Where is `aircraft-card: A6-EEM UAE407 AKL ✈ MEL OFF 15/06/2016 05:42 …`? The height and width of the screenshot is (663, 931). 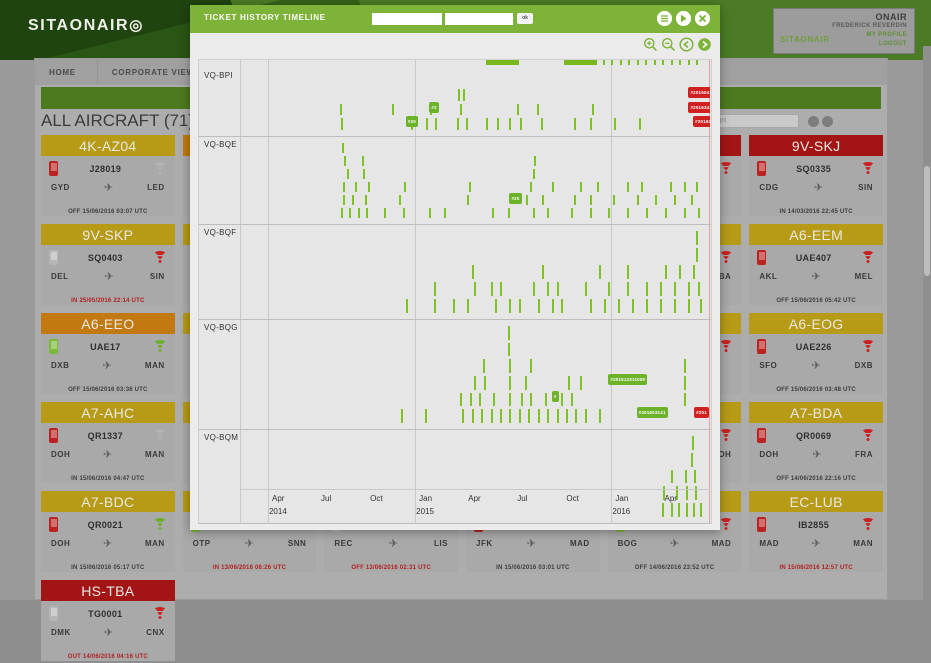
aircraft-card: A6-EEM UAE407 AKL ✈ MEL OFF 15/06/2016 05:42 … is located at coordinates (816, 264).